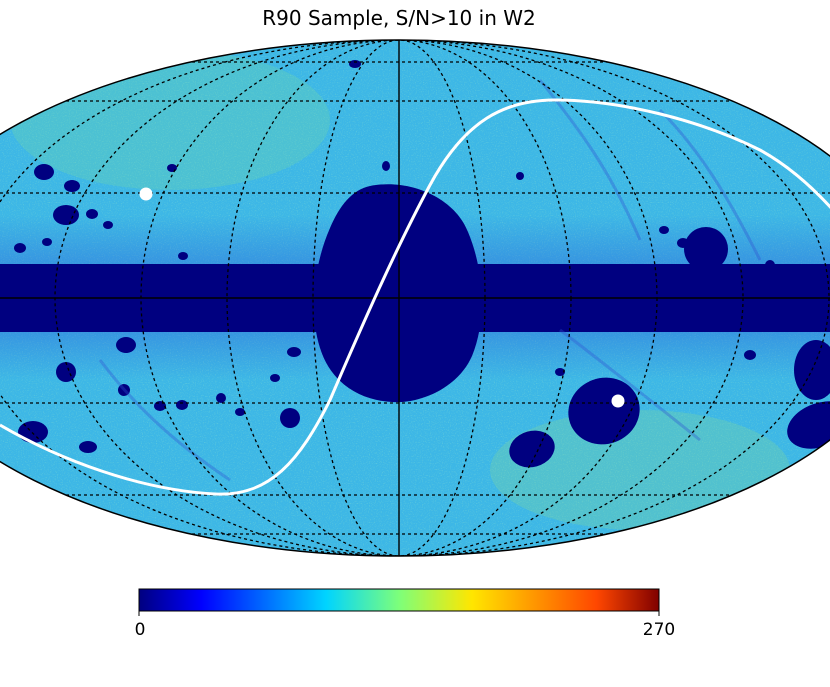 This screenshot has height=687, width=830. What do you see at coordinates (399, 600) in the screenshot?
I see `colorbar` at bounding box center [399, 600].